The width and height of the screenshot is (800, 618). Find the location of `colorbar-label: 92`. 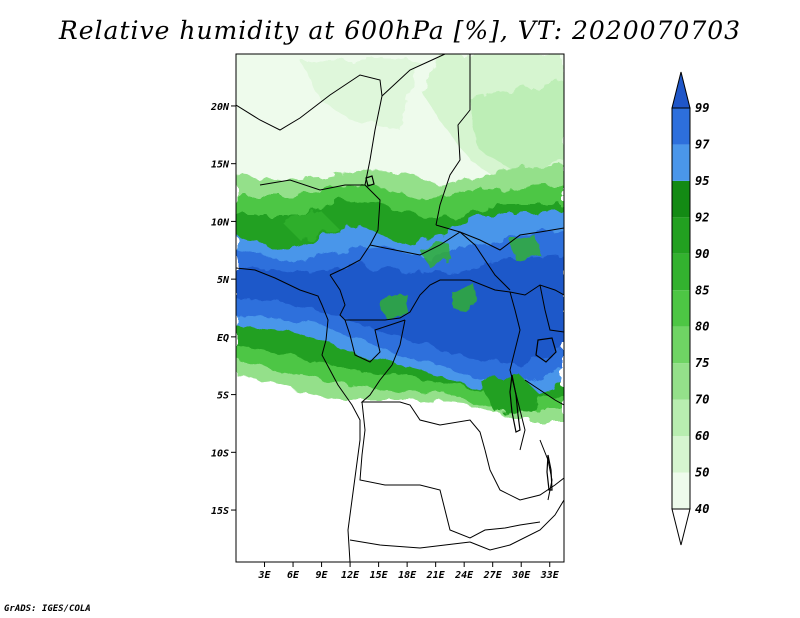

colorbar-label: 92 is located at coordinates (702, 217).